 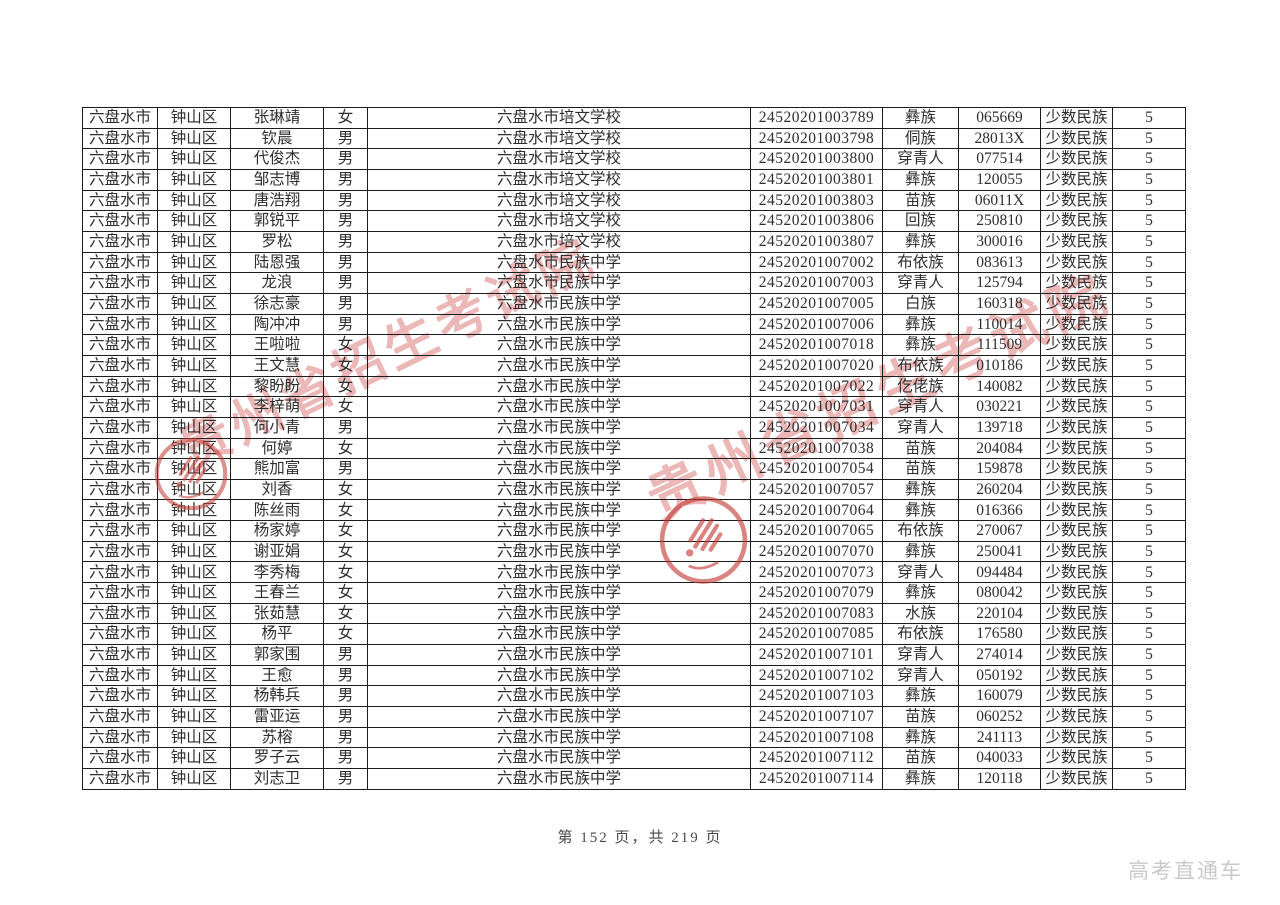 What do you see at coordinates (277, 613) in the screenshot?
I see `cell-name: 张茹慧` at bounding box center [277, 613].